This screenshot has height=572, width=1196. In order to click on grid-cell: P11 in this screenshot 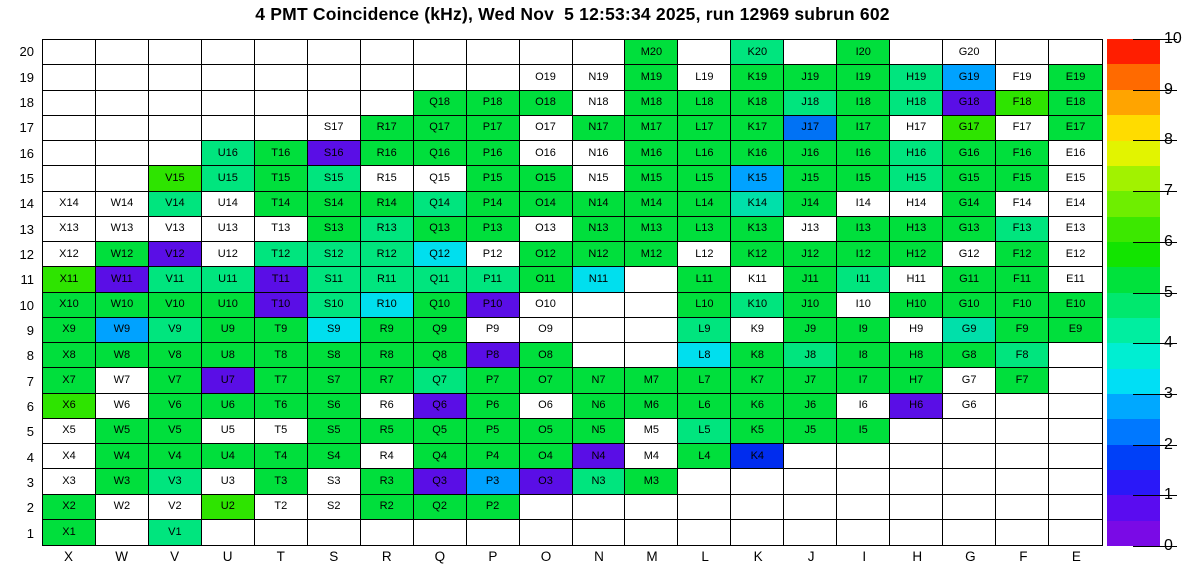, I will do `click(493, 280)`.